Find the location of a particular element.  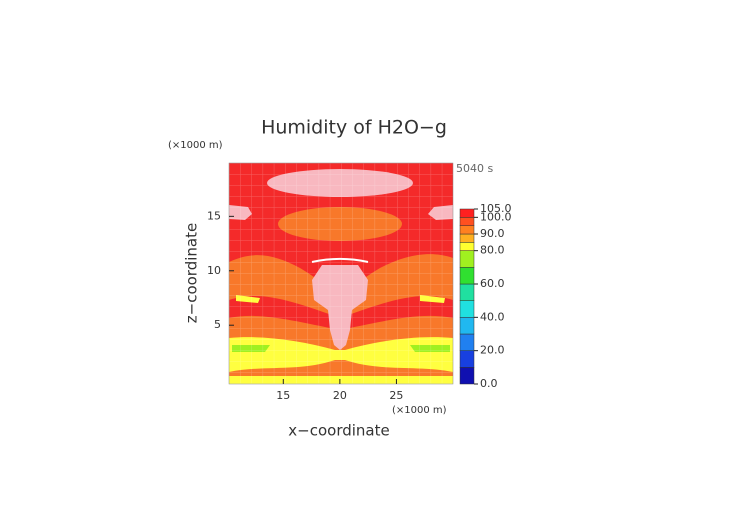

field-grid is located at coordinates (341, 273).